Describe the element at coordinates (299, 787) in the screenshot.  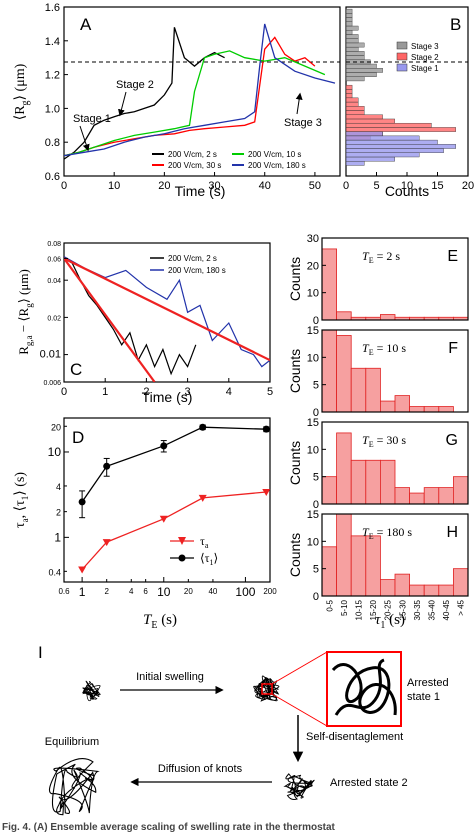
I see `coil3-strand` at that location.